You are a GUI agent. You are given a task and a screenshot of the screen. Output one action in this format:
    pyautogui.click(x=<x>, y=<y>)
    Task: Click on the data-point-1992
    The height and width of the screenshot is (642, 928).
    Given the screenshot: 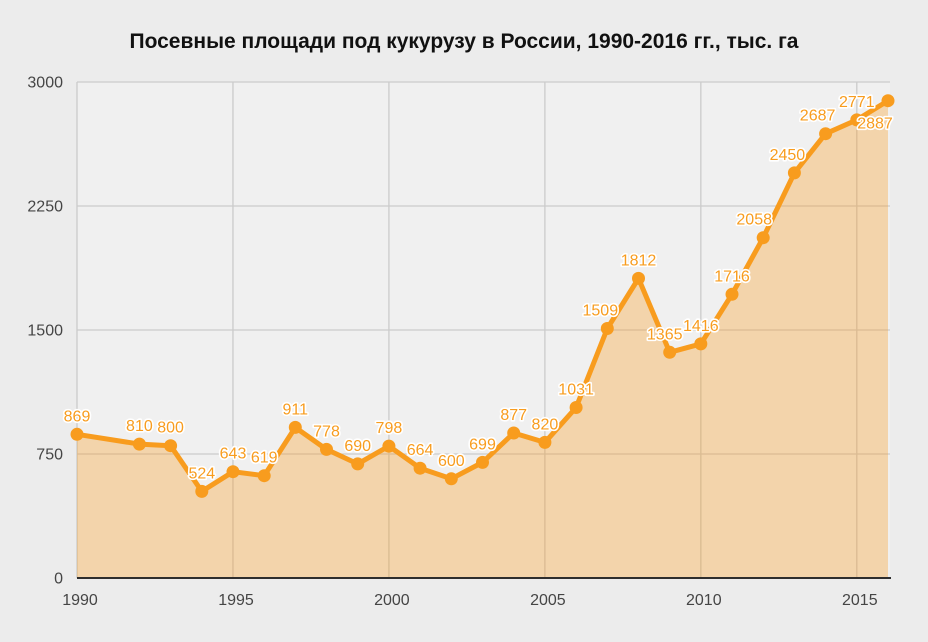 What is the action you would take?
    pyautogui.click(x=139, y=444)
    